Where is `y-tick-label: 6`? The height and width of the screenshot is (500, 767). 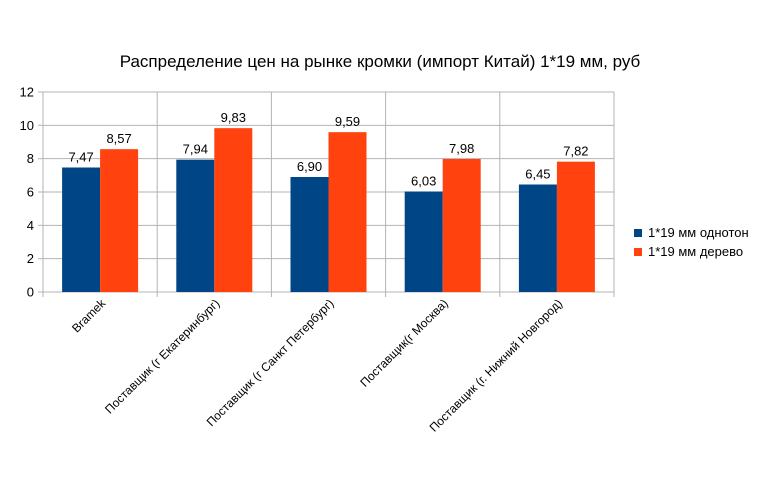
y-tick-label: 6 is located at coordinates (30, 192).